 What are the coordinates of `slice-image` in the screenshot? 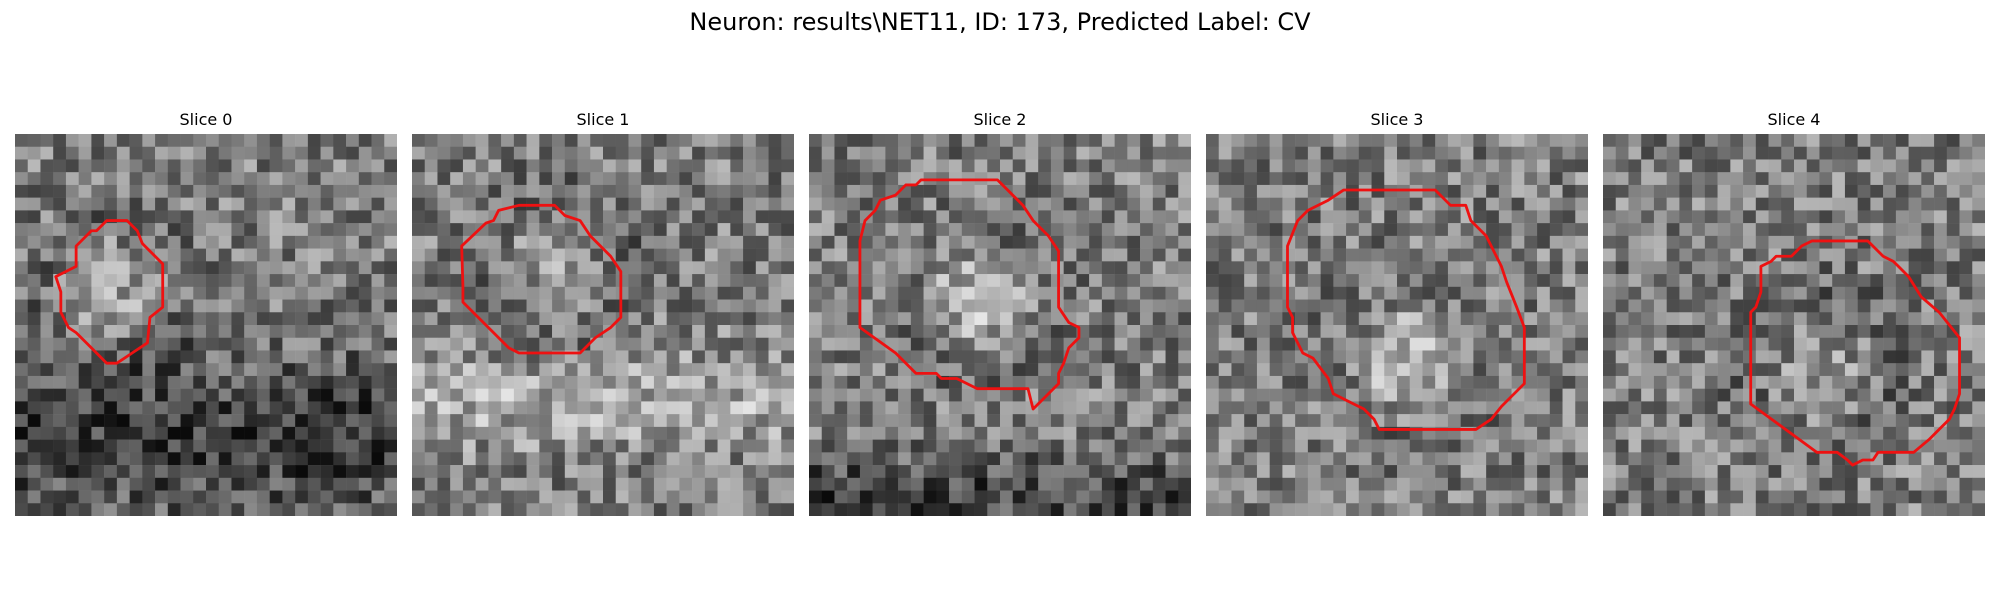 It's located at (1000, 325).